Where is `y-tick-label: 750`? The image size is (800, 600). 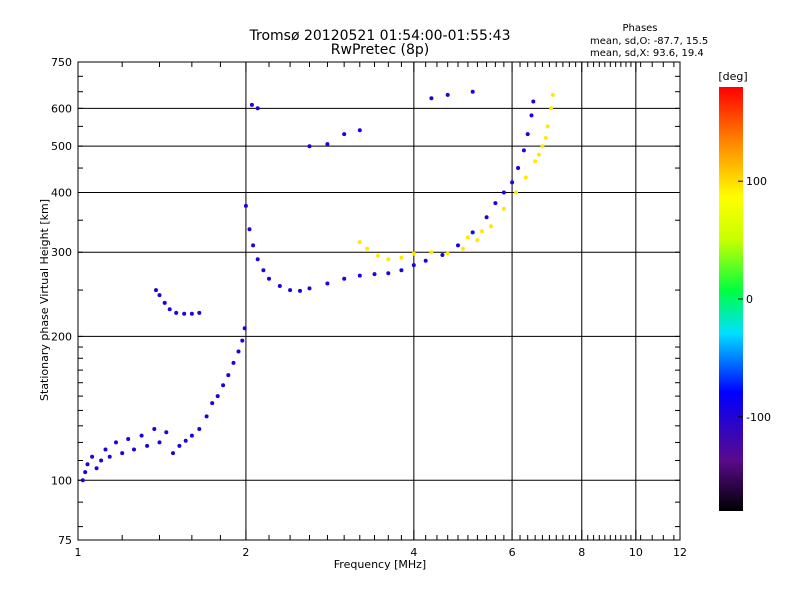
y-tick-label: 750 is located at coordinates (61, 62).